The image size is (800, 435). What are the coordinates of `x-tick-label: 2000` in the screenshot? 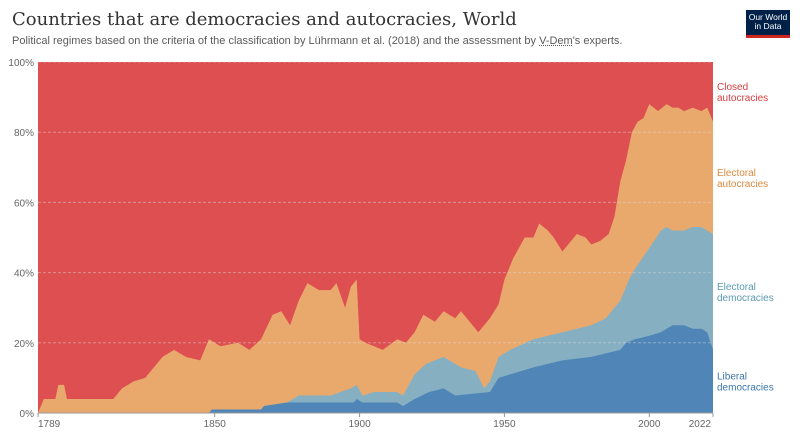 It's located at (649, 424).